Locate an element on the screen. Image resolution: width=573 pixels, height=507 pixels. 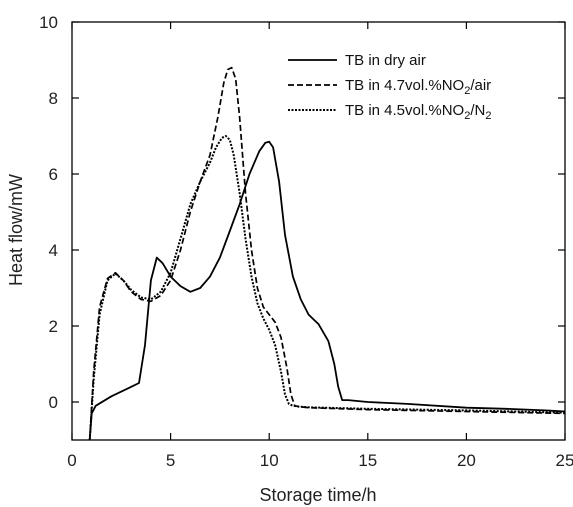
y-tick-label: 2 is located at coordinates (53, 326).